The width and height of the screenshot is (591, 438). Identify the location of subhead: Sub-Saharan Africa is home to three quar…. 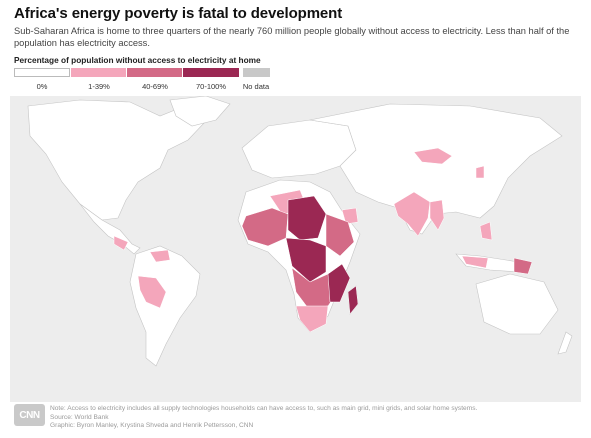
(292, 37).